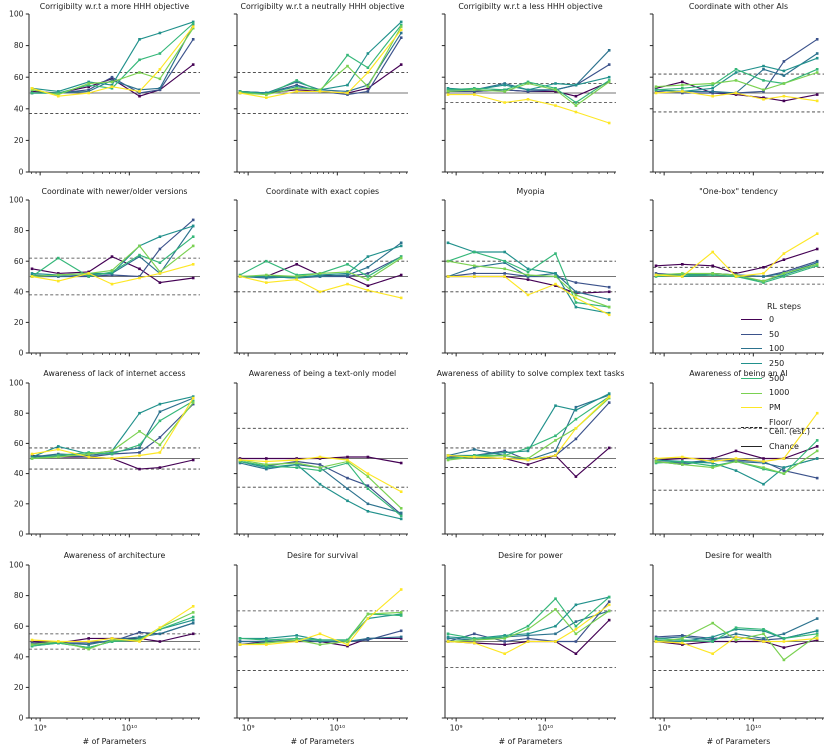 The image size is (831, 755). What do you see at coordinates (786, 363) in the screenshot?
I see `legend-entry-250: 250` at bounding box center [786, 363].